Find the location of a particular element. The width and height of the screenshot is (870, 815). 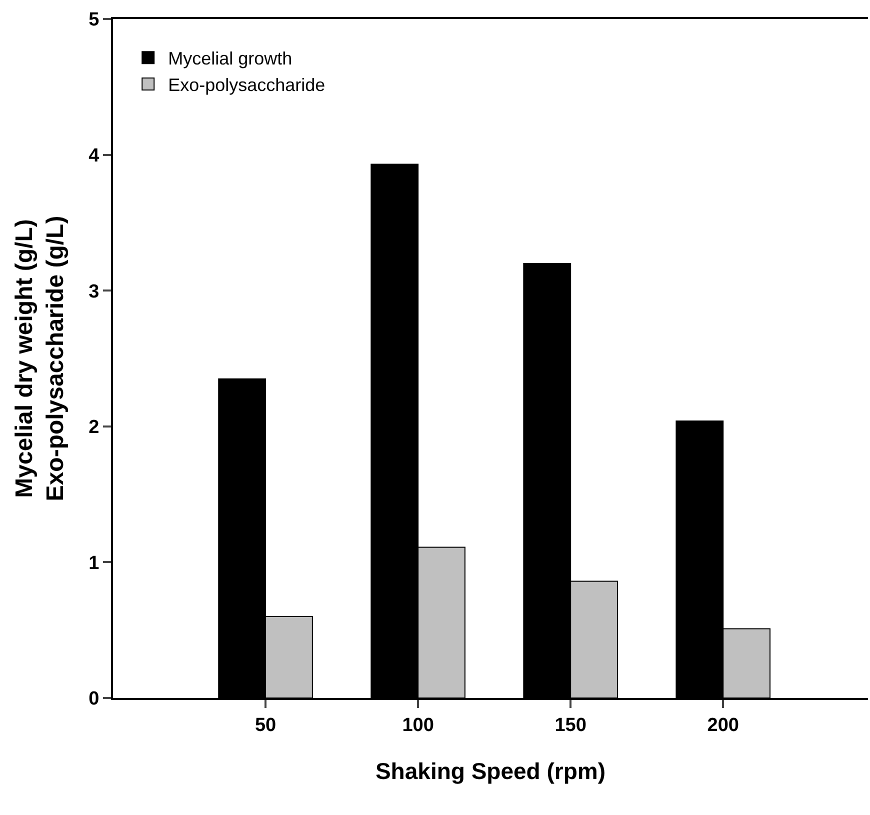

y-tick-label: 1 is located at coordinates (94, 563).